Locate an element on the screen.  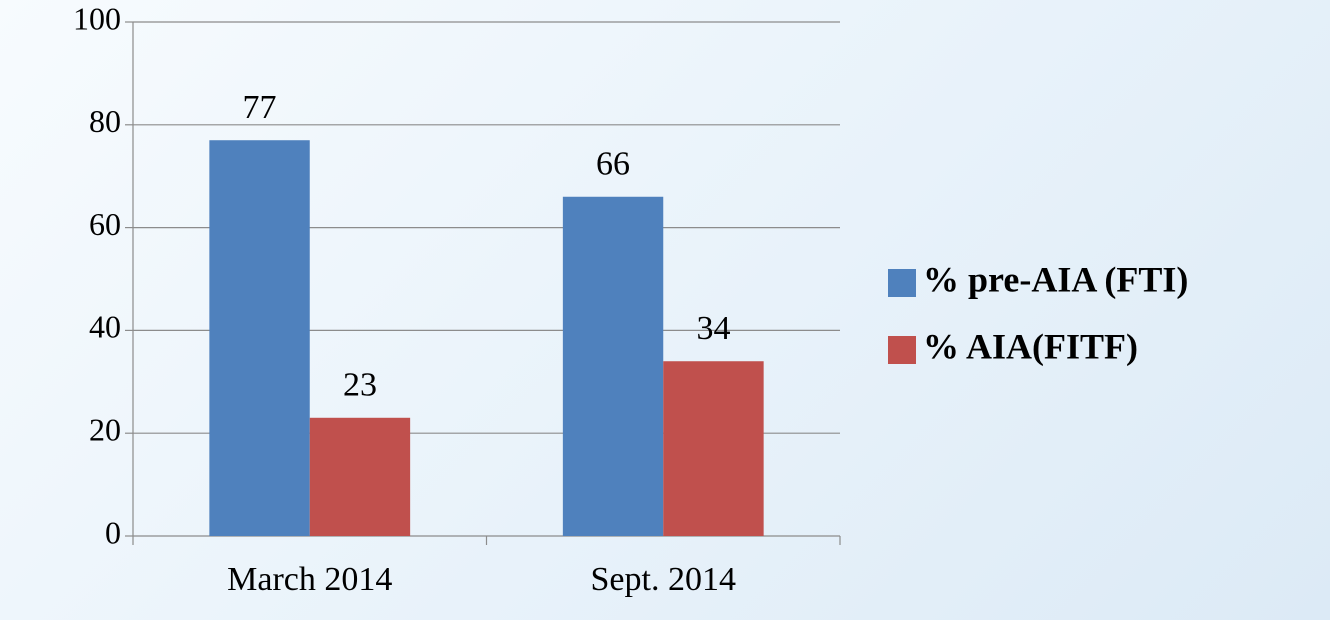
y-tick-label: 40 is located at coordinates (105, 327).